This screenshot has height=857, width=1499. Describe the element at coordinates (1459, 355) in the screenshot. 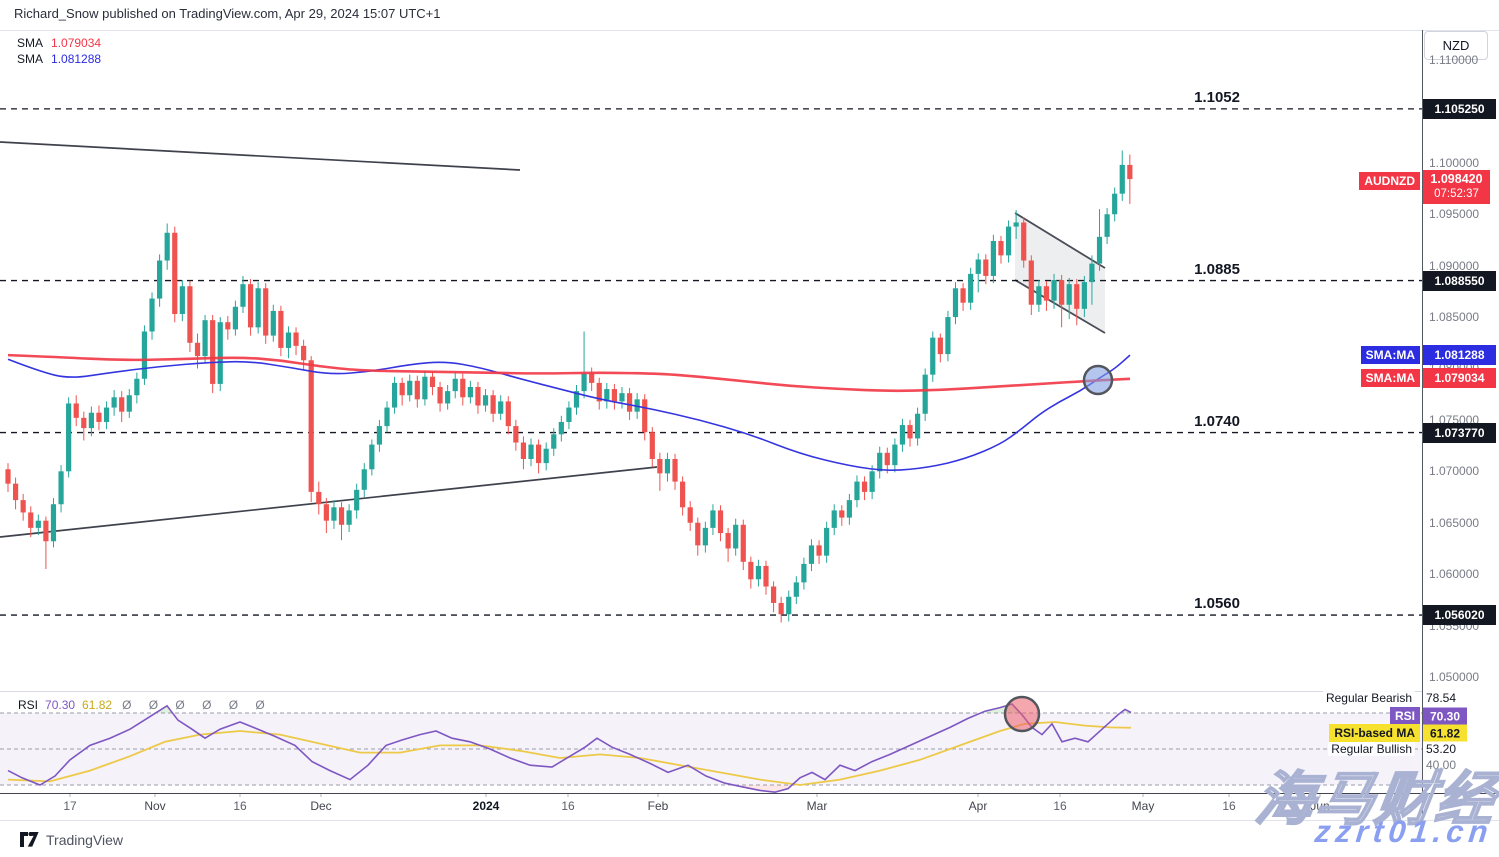

I see `sma-blue-value-tag: 1.081288` at that location.